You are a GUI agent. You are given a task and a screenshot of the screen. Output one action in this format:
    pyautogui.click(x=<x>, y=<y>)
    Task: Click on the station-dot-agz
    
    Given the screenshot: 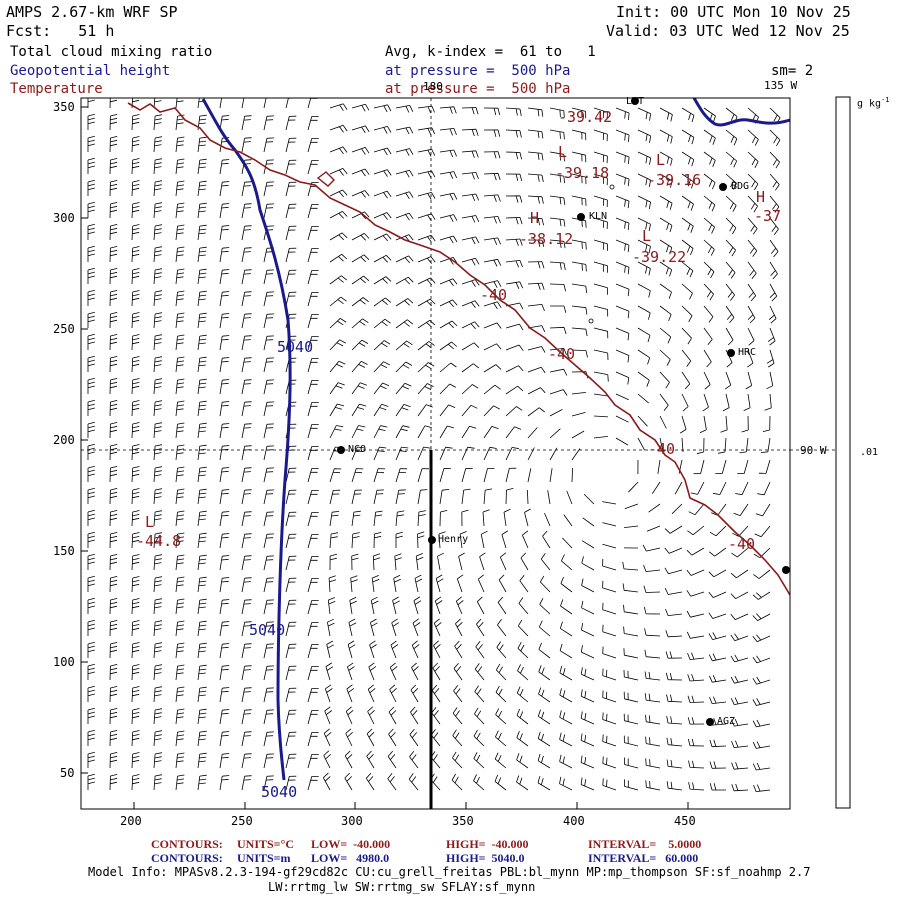 What is the action you would take?
    pyautogui.click(x=710, y=722)
    